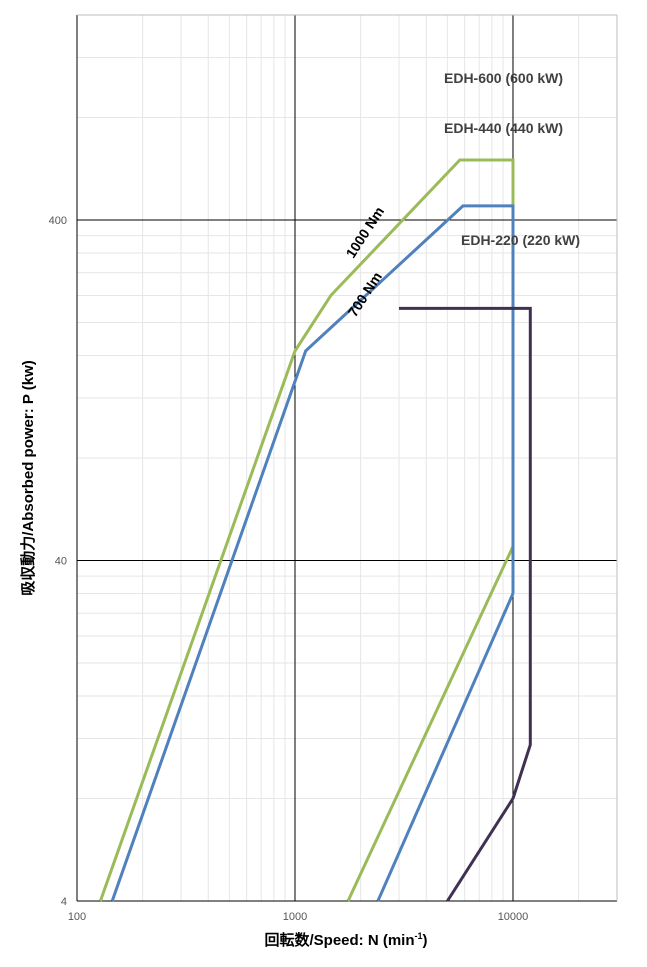  I want to click on y-axis-title: 吸収動力/Absorbed power: P (kw), so click(28, 478).